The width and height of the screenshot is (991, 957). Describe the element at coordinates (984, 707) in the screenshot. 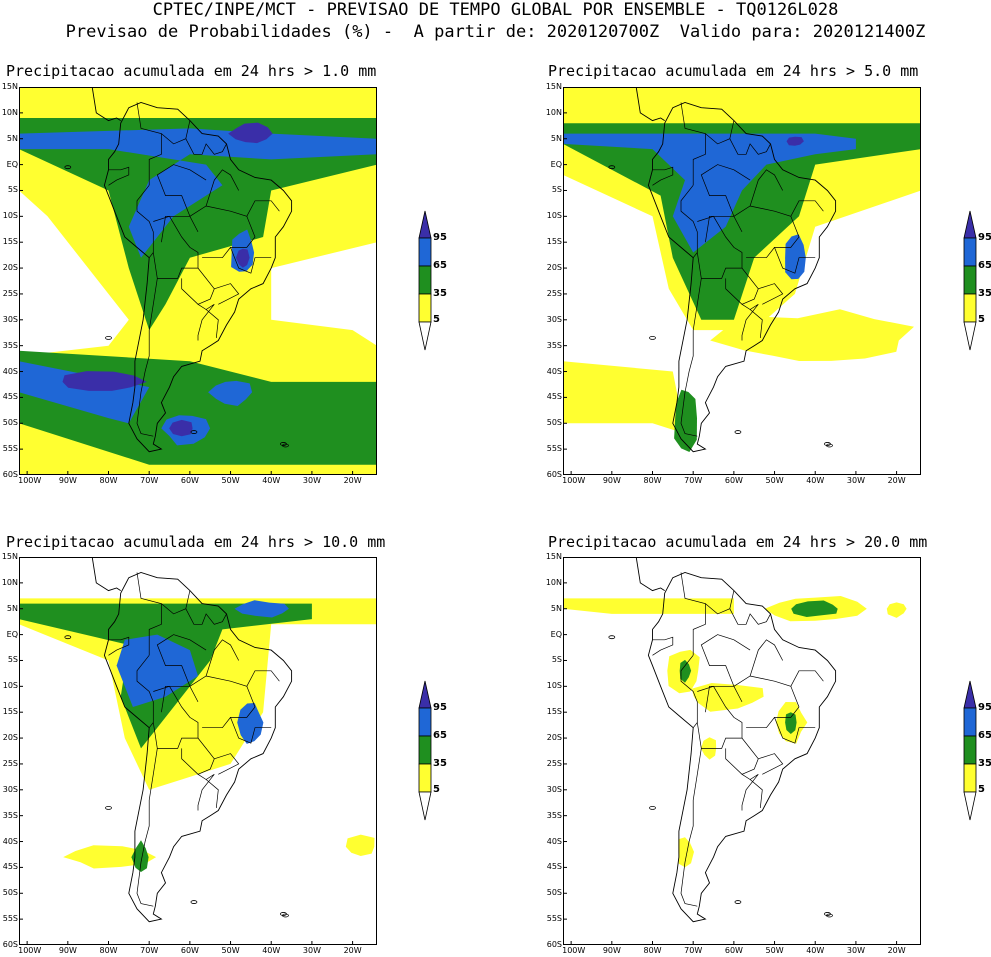

I see `colorbar-label: 95` at that location.